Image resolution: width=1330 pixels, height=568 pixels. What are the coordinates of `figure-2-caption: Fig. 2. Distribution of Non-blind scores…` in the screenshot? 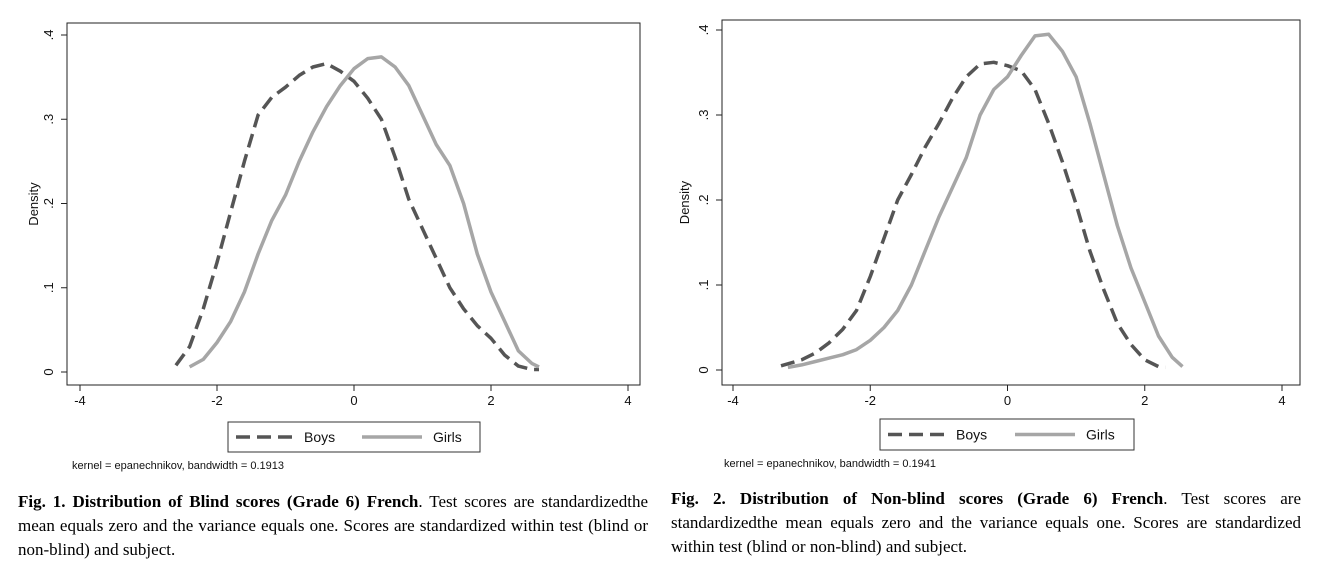 It's located at (986, 523).